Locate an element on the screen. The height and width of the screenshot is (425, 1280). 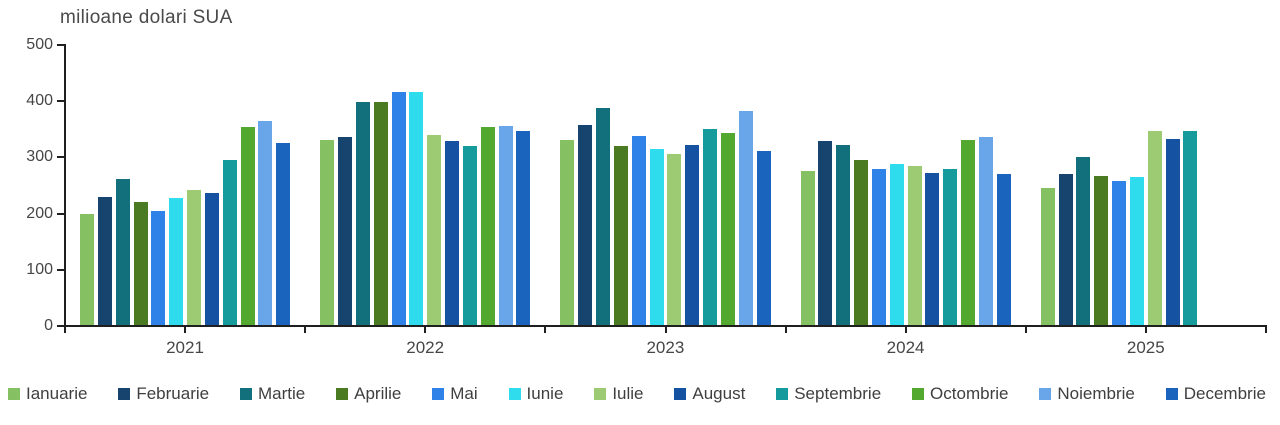
bar-2022-septembrie is located at coordinates (469, 235).